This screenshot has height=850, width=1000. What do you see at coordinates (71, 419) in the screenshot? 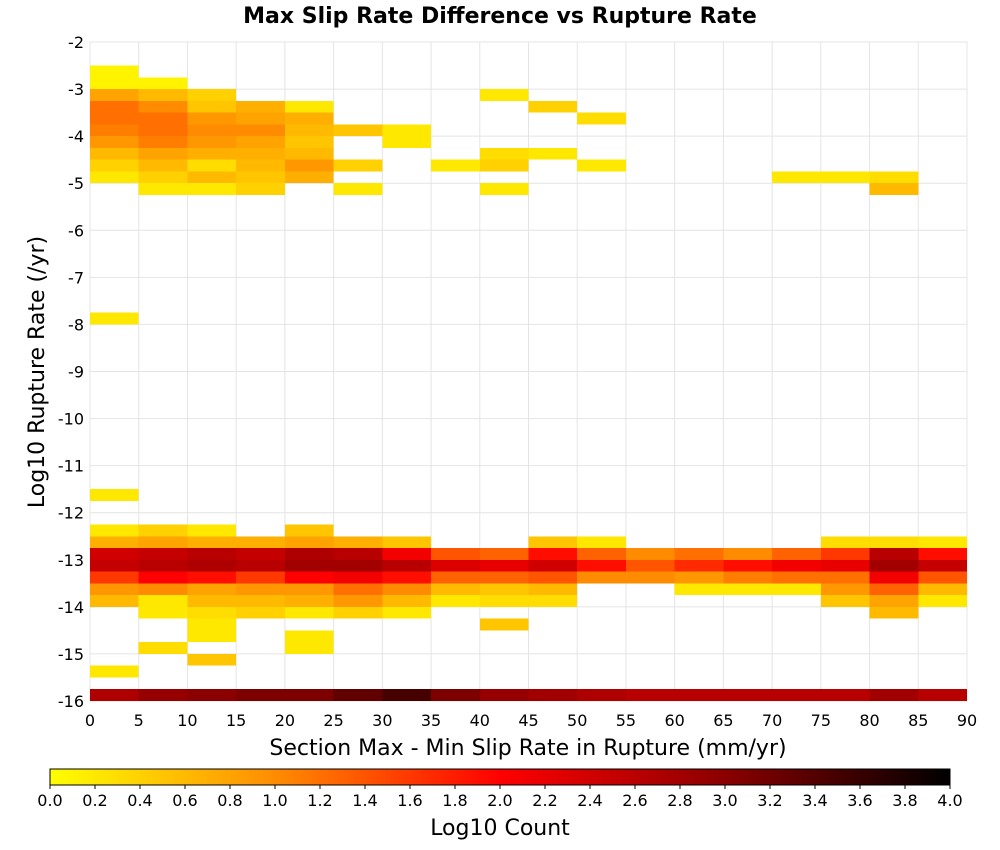
I see `y-tick-label: -10` at bounding box center [71, 419].